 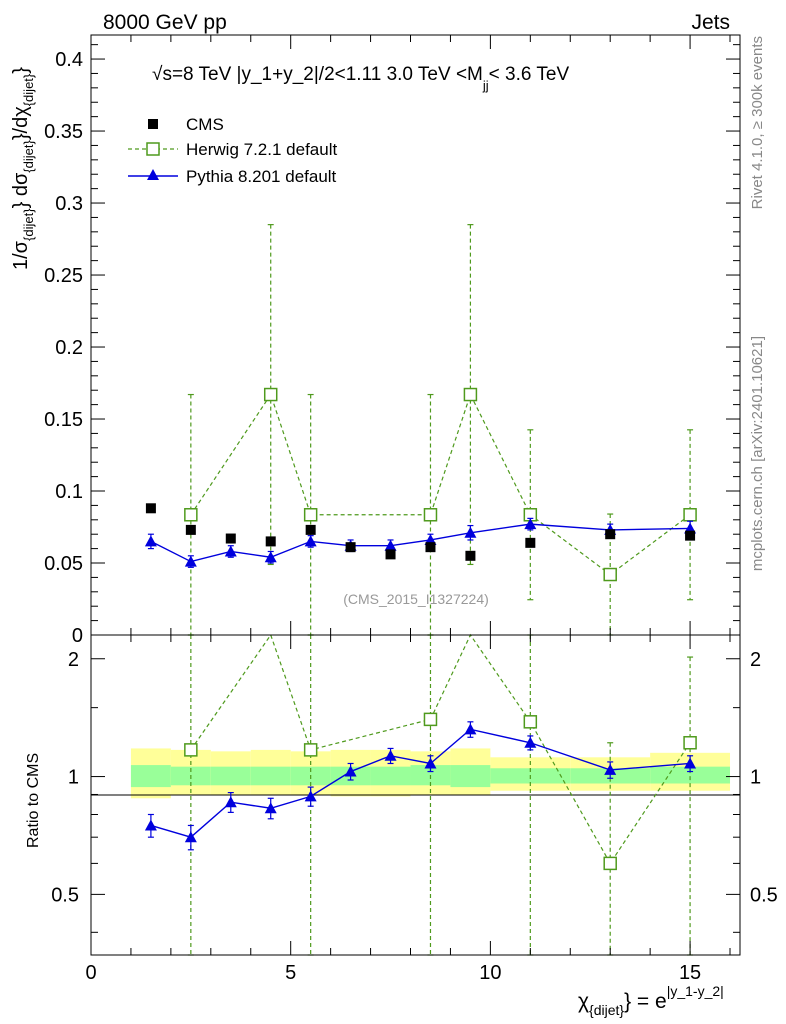 What do you see at coordinates (65, 895) in the screenshot?
I see `ratio-y-tick-label: 0.5` at bounding box center [65, 895].